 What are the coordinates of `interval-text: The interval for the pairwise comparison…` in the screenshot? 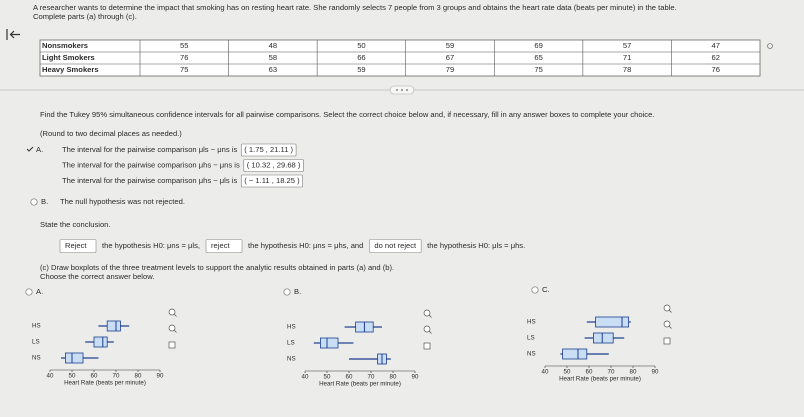 It's located at (151, 165).